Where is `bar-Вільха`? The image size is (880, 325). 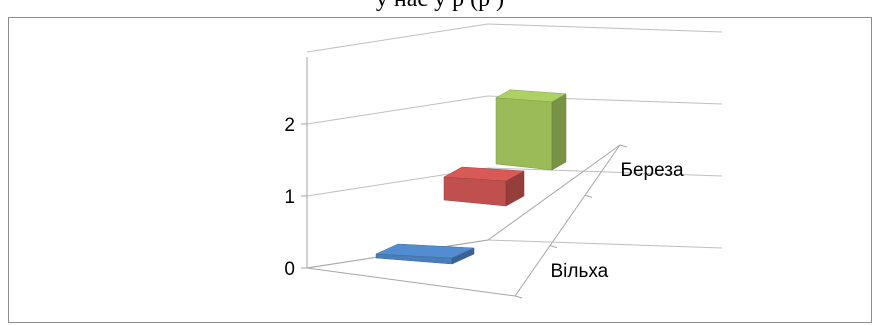 bar-Вільха is located at coordinates (425, 254).